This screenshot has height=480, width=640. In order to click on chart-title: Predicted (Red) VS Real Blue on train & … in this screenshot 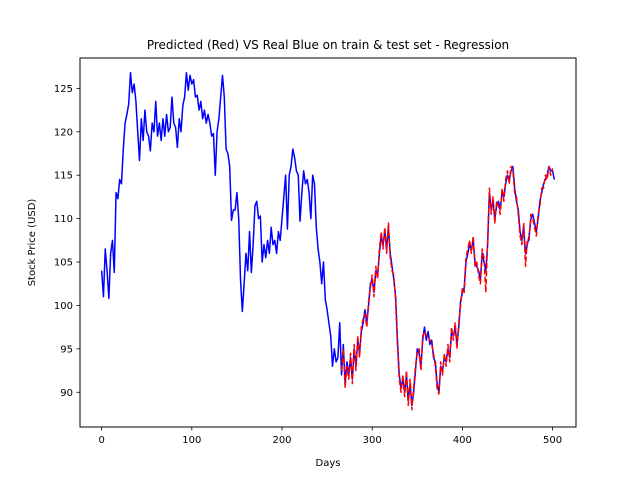, I will do `click(328, 45)`.